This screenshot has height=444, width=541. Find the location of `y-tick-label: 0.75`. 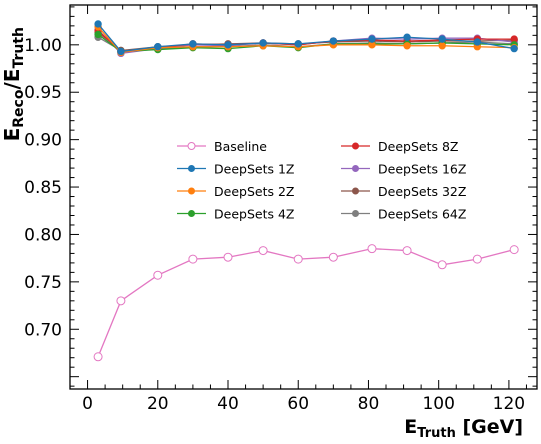

y-tick-label: 0.75 is located at coordinates (43, 283).